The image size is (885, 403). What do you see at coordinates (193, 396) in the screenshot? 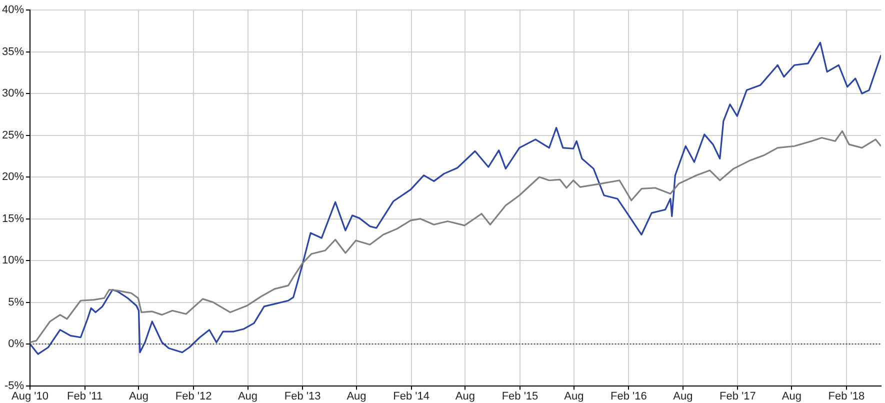
I see `x-tick-label: Feb '12` at bounding box center [193, 396].